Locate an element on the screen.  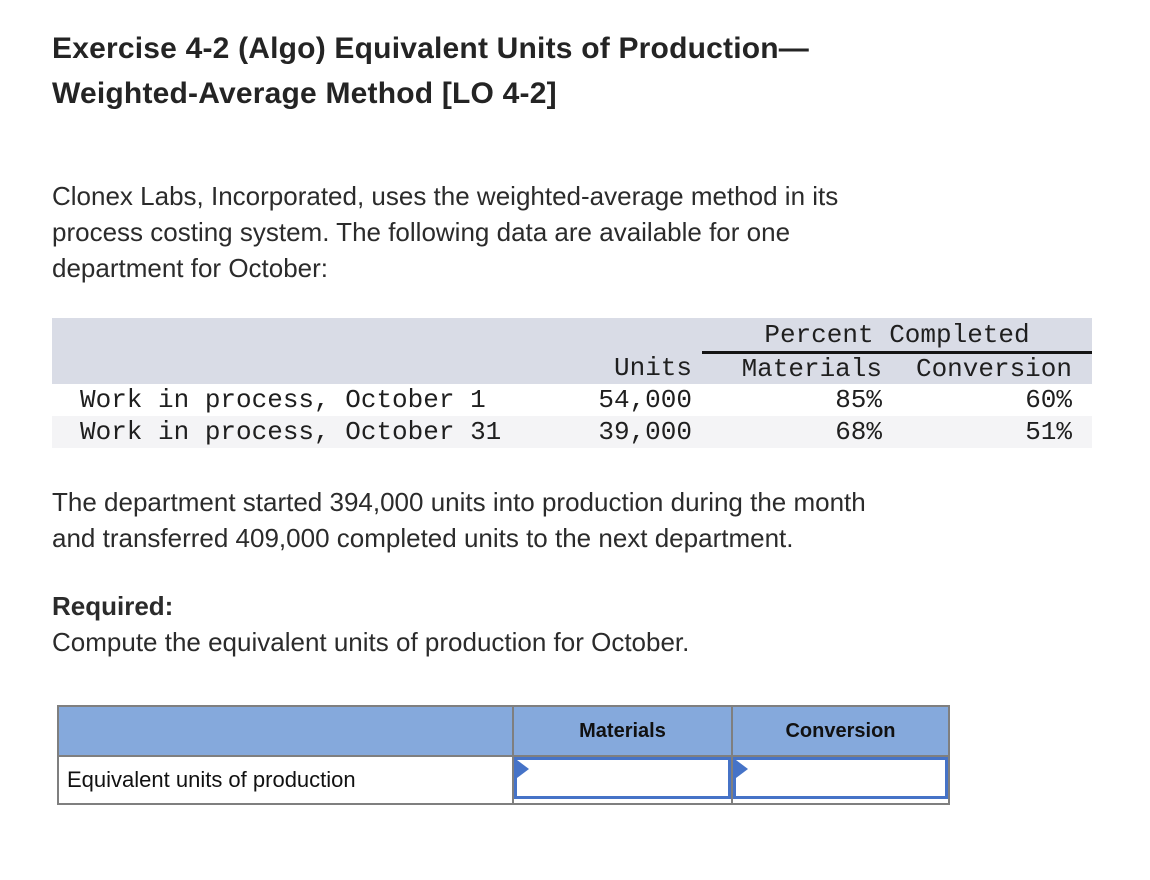
conversion-answer-input is located at coordinates (840, 778).